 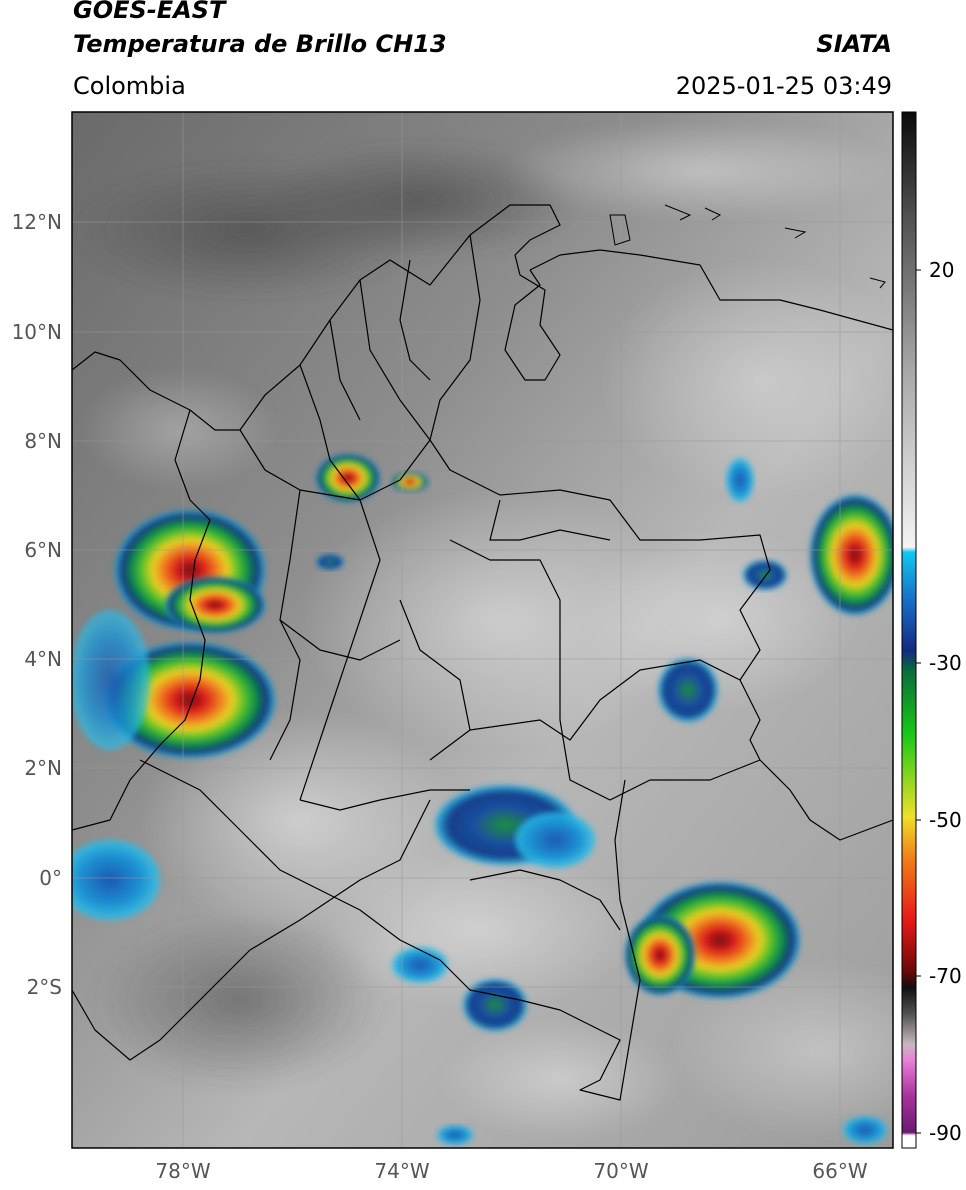 I want to click on pacific-low-cell, so click(x=116, y=880).